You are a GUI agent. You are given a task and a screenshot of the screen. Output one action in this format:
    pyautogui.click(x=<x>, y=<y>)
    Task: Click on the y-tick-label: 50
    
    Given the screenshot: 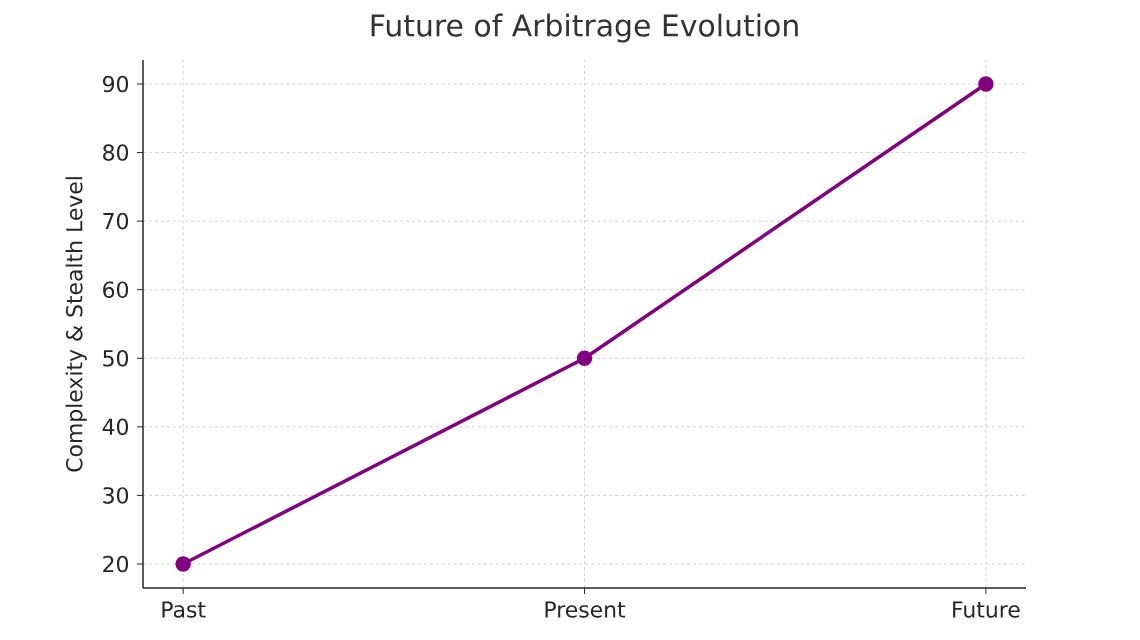 What is the action you would take?
    pyautogui.click(x=116, y=358)
    